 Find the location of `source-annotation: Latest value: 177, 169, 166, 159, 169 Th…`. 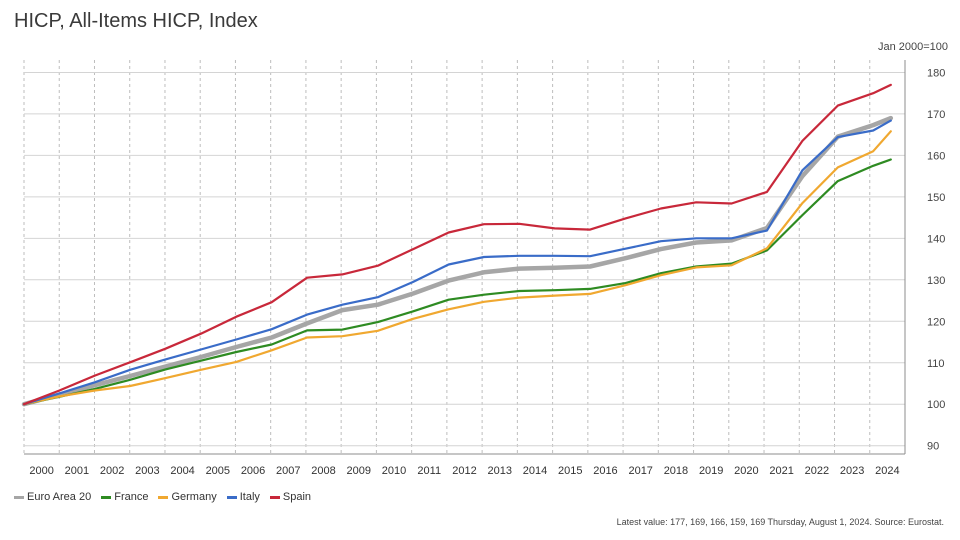

source-annotation: Latest value: 177, 169, 166, 159, 169 Th… is located at coordinates (780, 522).